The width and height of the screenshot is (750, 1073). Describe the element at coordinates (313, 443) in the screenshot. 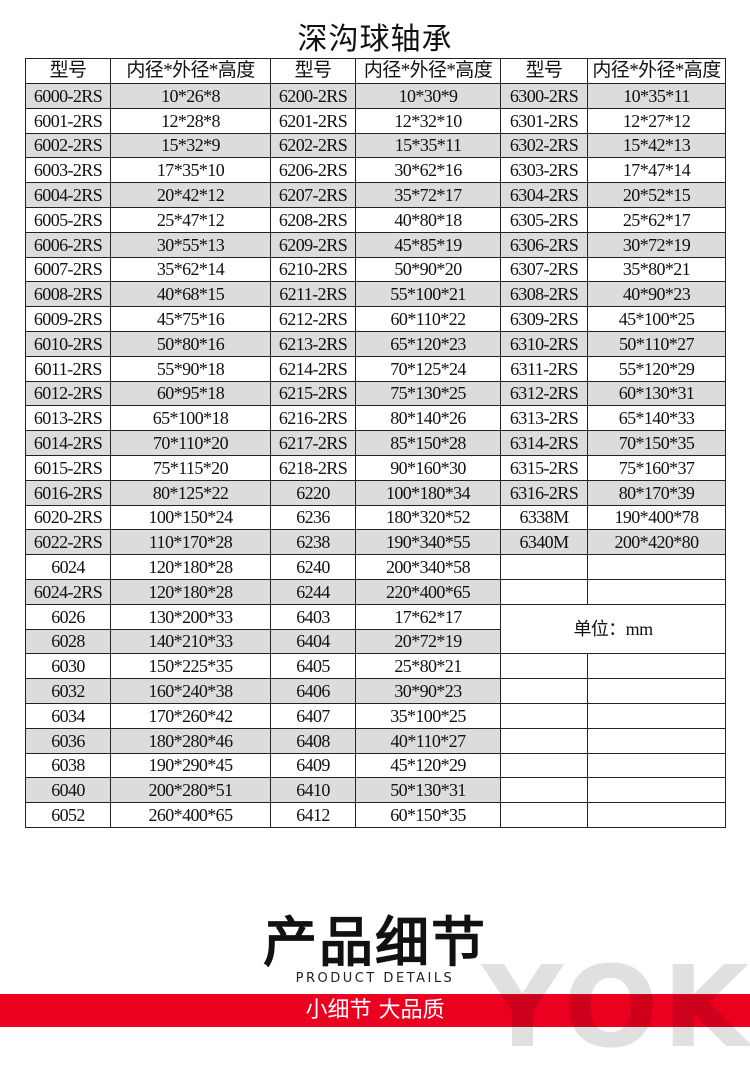

I see `model-cell: 6217-2RS` at that location.